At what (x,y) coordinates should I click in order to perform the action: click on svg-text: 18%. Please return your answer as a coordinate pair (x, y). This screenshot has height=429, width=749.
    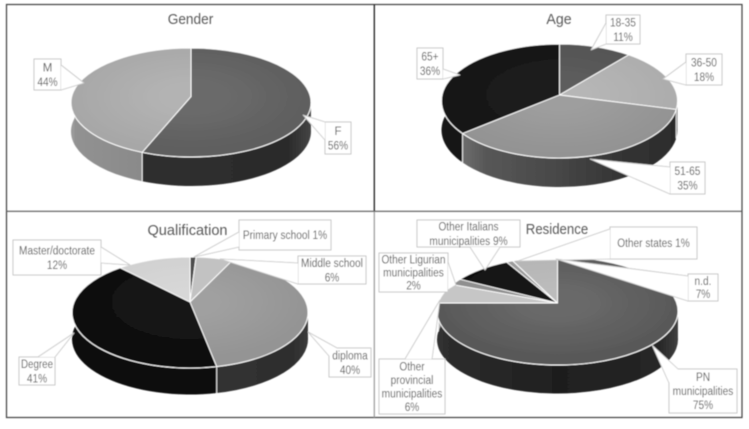
    Looking at the image, I should click on (704, 78).